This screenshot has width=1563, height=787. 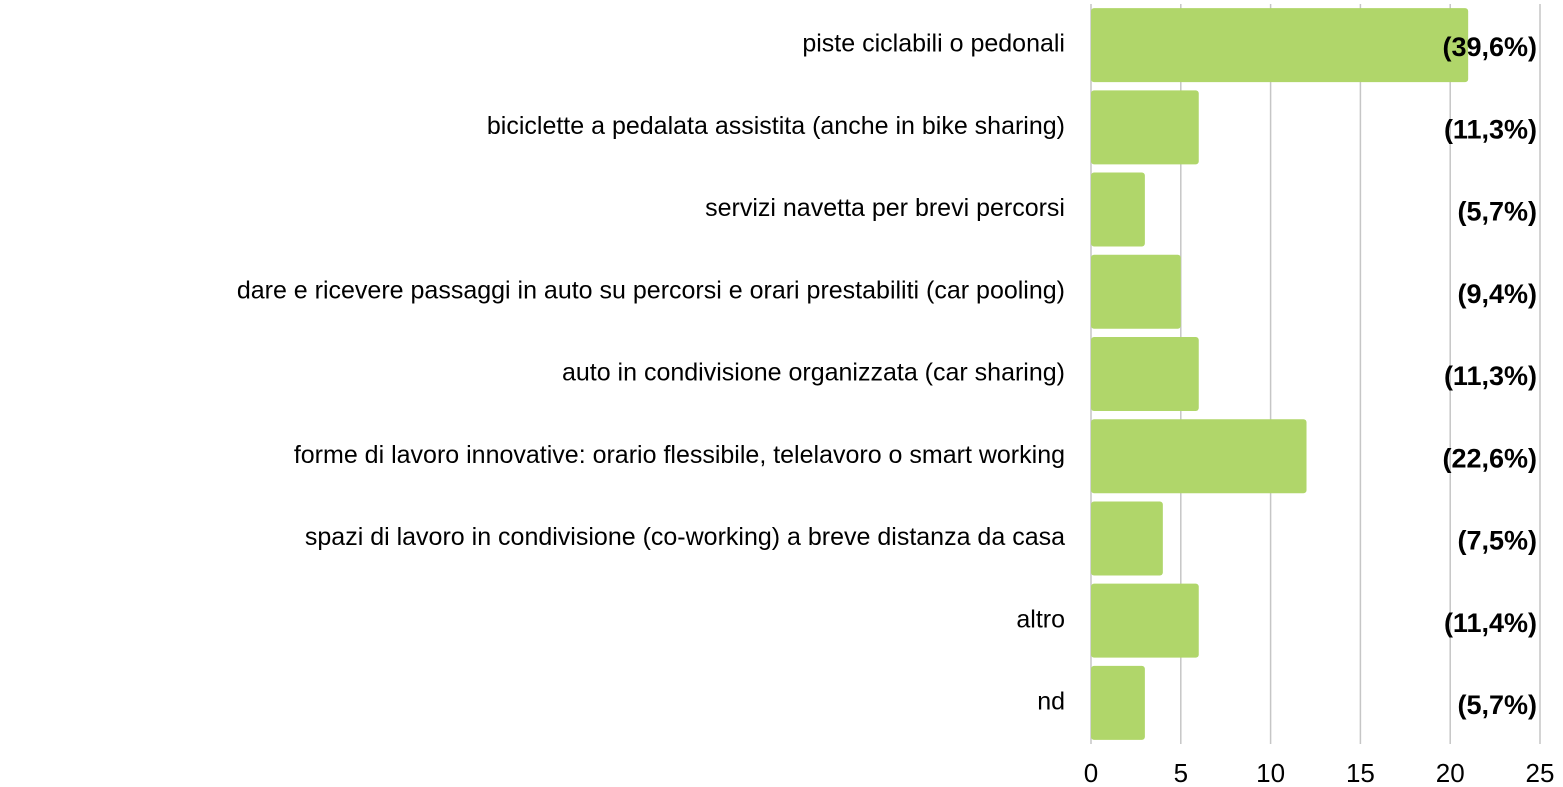 What do you see at coordinates (1497, 294) in the screenshot?
I see `annotation: (9,4%)` at bounding box center [1497, 294].